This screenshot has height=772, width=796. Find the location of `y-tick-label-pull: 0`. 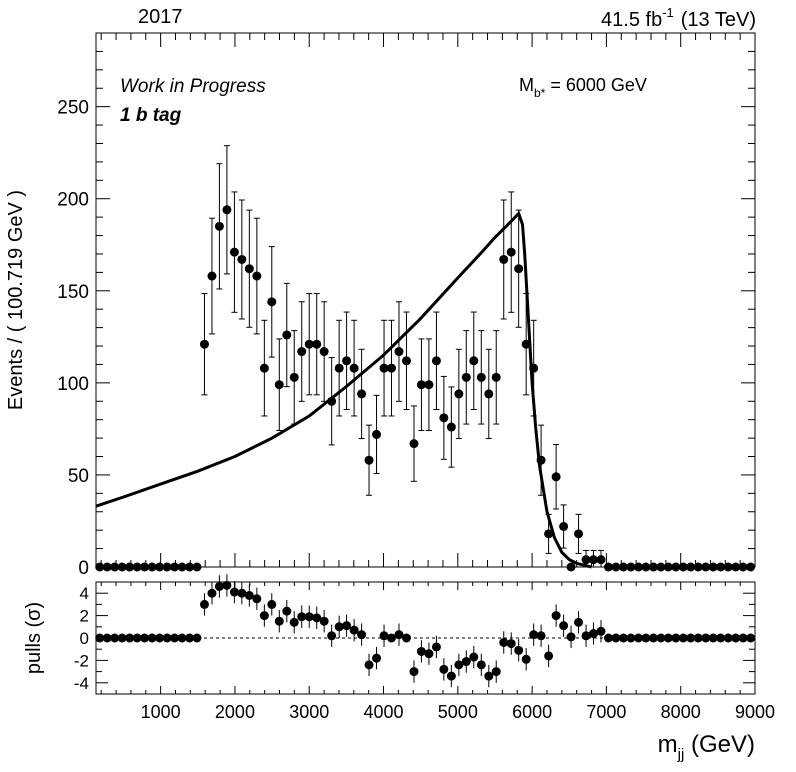

y-tick-label-pull: 0 is located at coordinates (84, 638).